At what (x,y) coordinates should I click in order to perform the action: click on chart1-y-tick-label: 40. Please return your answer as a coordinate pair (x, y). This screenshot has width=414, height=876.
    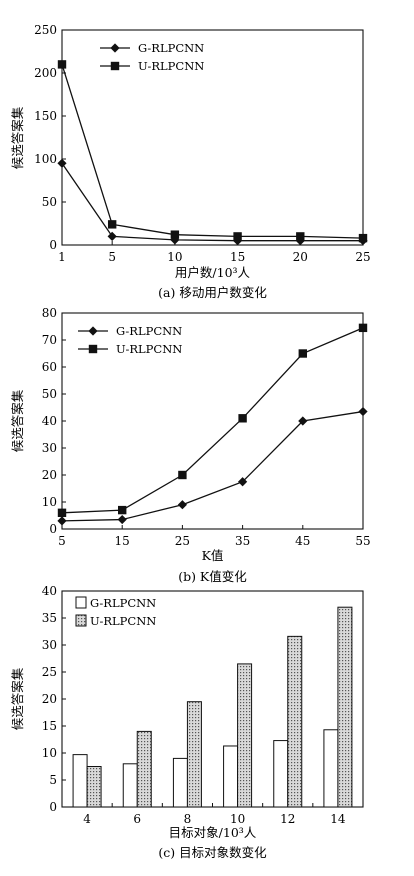
    Looking at the image, I should click on (49, 421).